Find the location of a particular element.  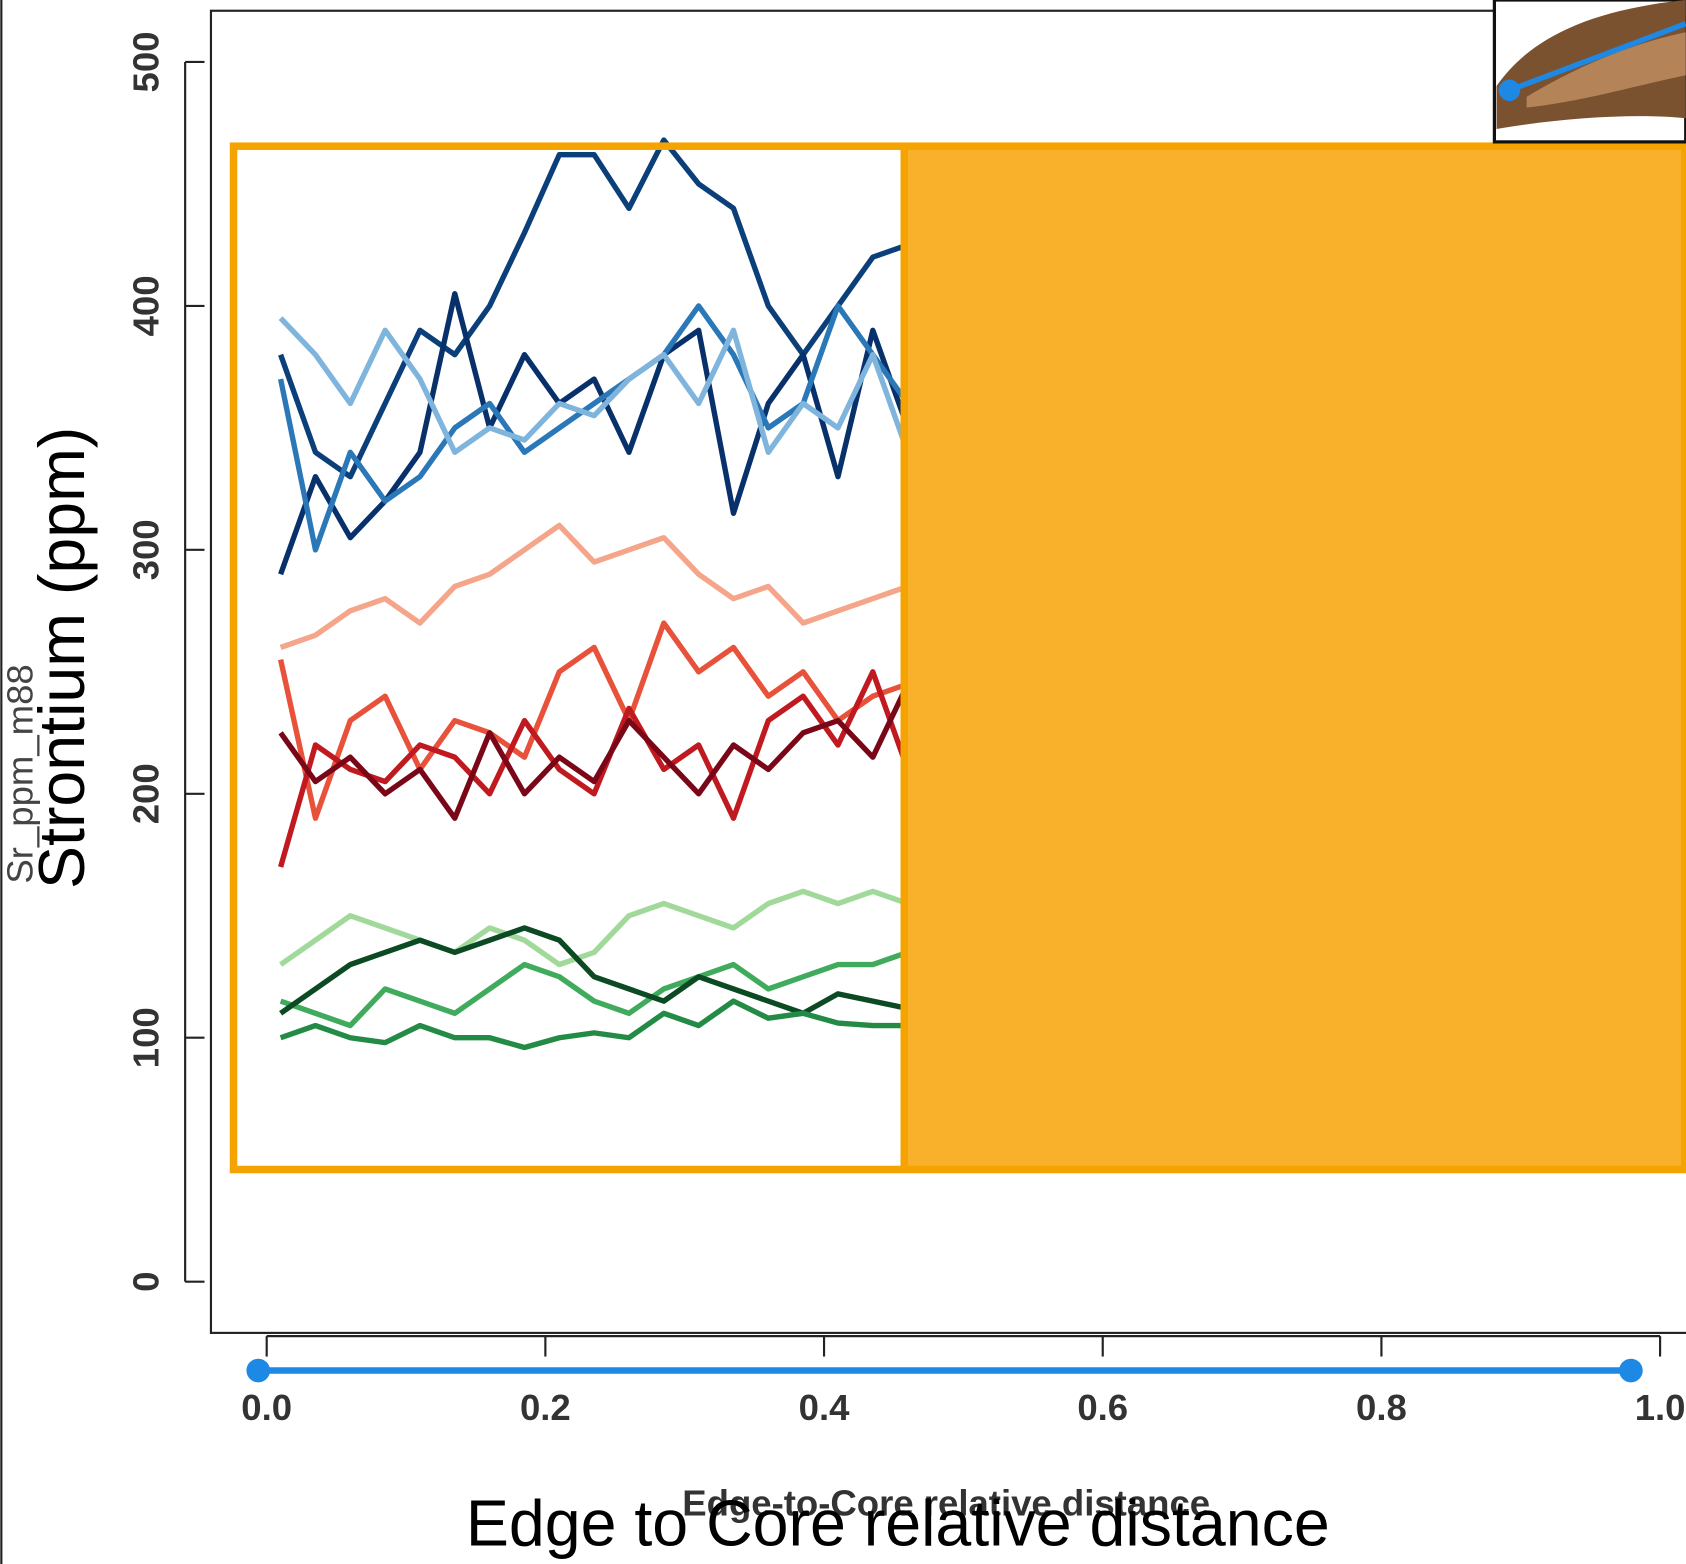

photo-transect is located at coordinates (1597, 57).